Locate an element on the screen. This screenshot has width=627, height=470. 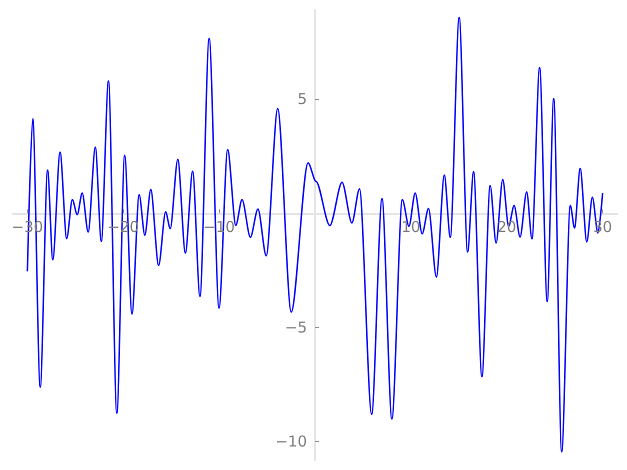
x-tick-label: 10 is located at coordinates (410, 227).